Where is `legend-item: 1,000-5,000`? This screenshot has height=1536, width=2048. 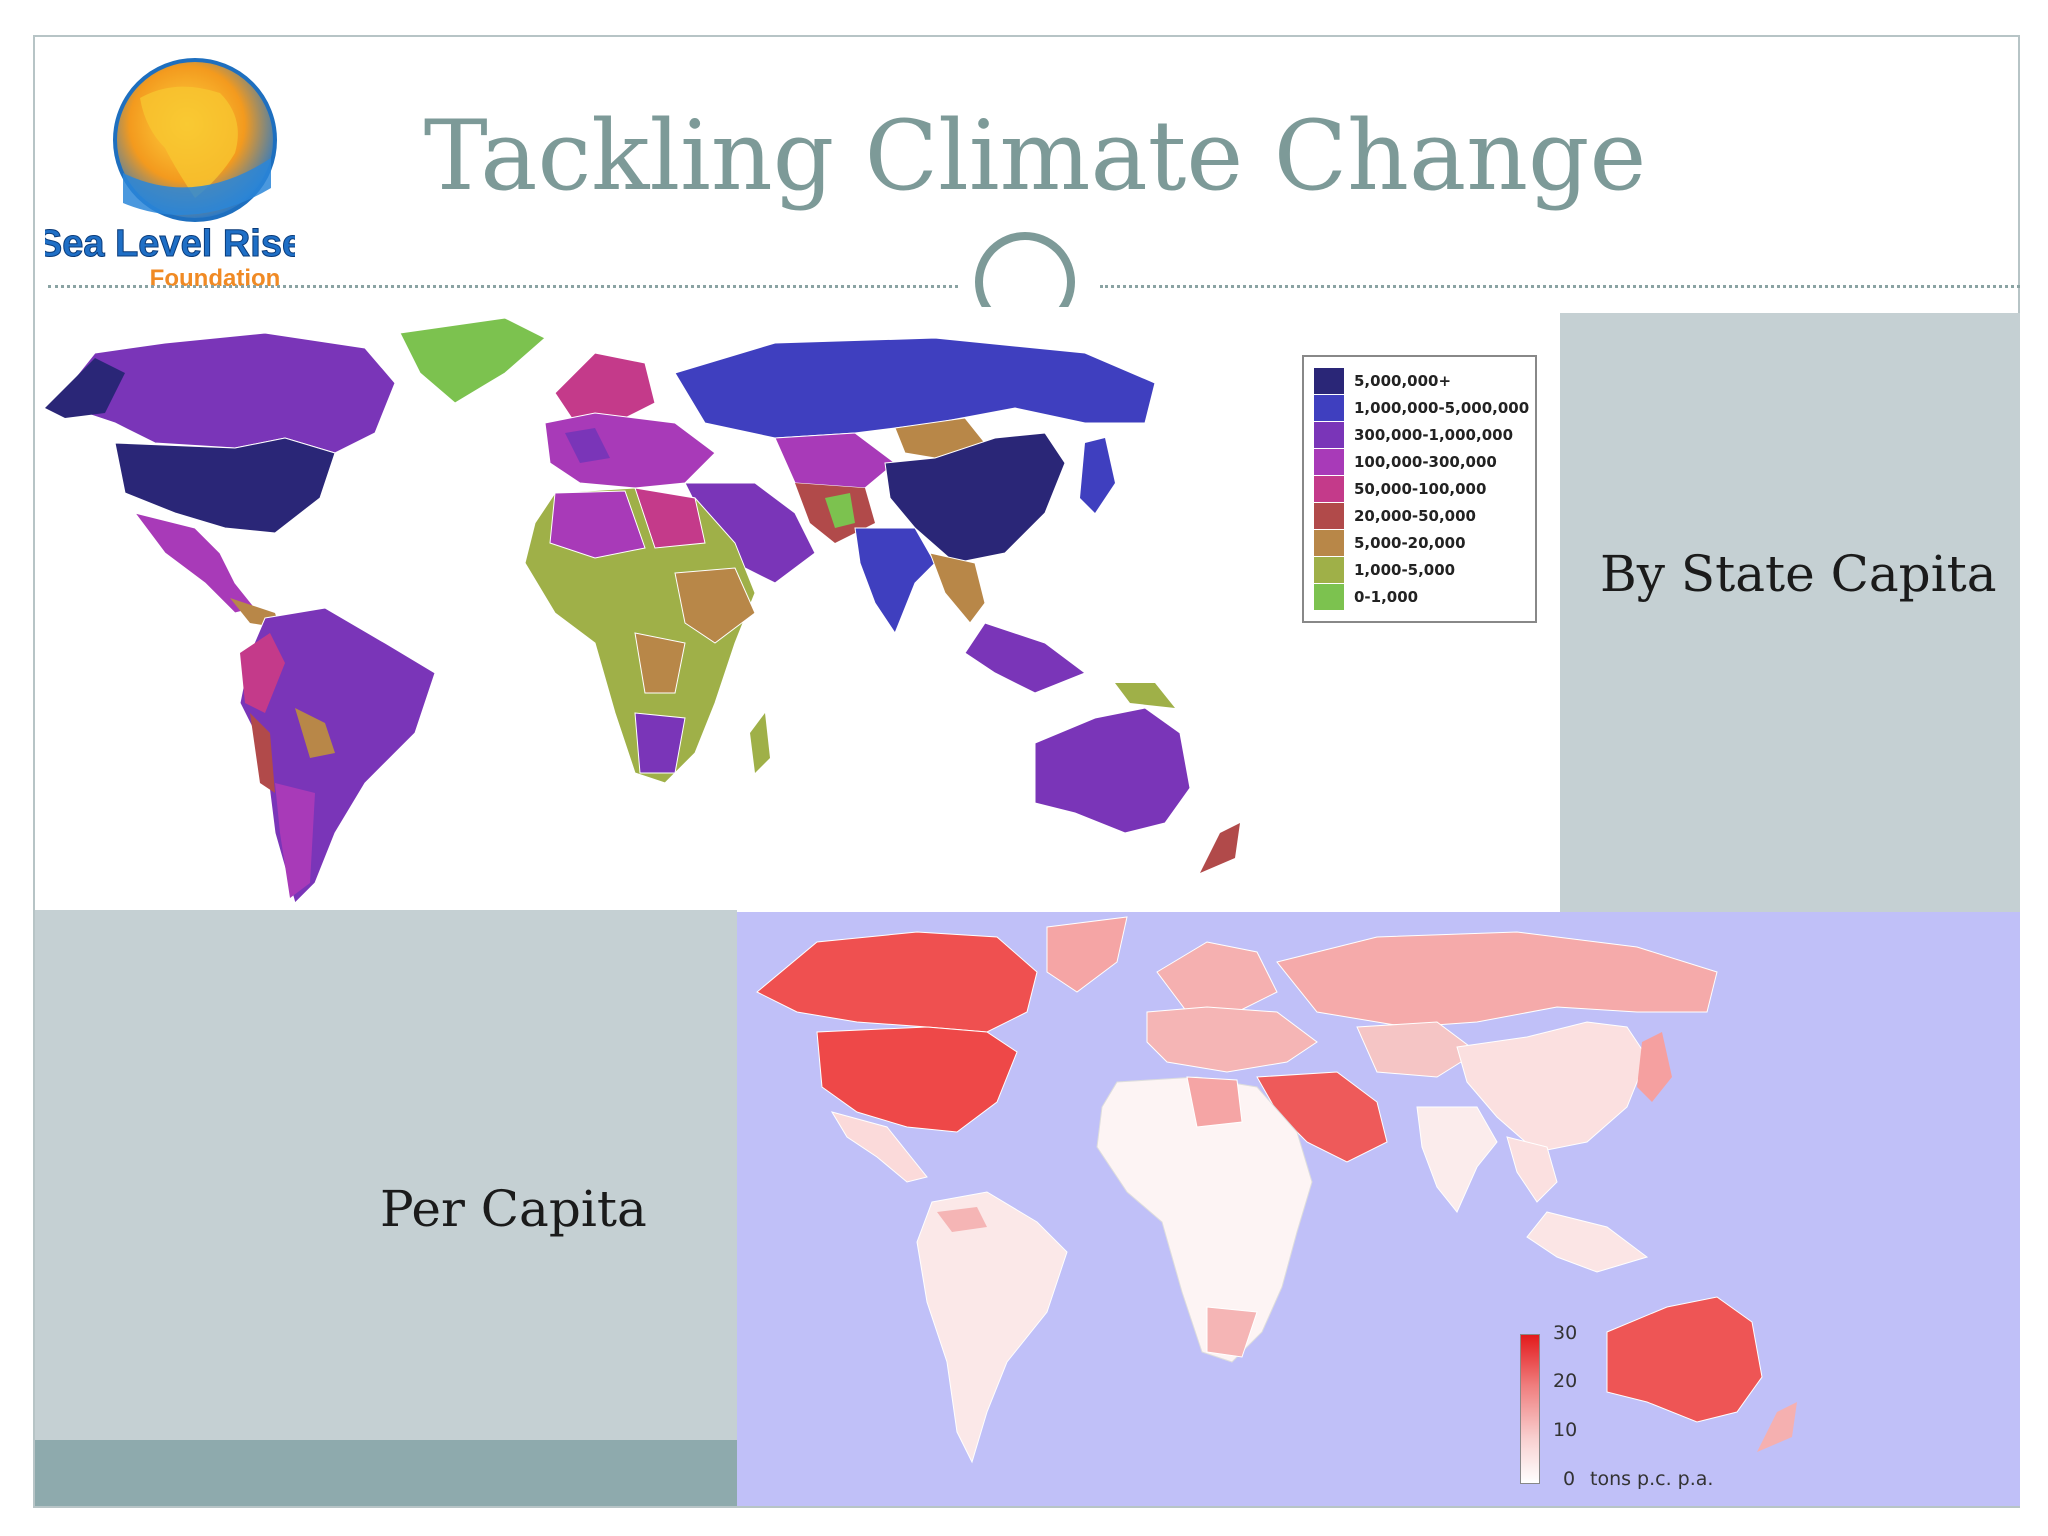
legend-item: 1,000-5,000 is located at coordinates (1384, 569).